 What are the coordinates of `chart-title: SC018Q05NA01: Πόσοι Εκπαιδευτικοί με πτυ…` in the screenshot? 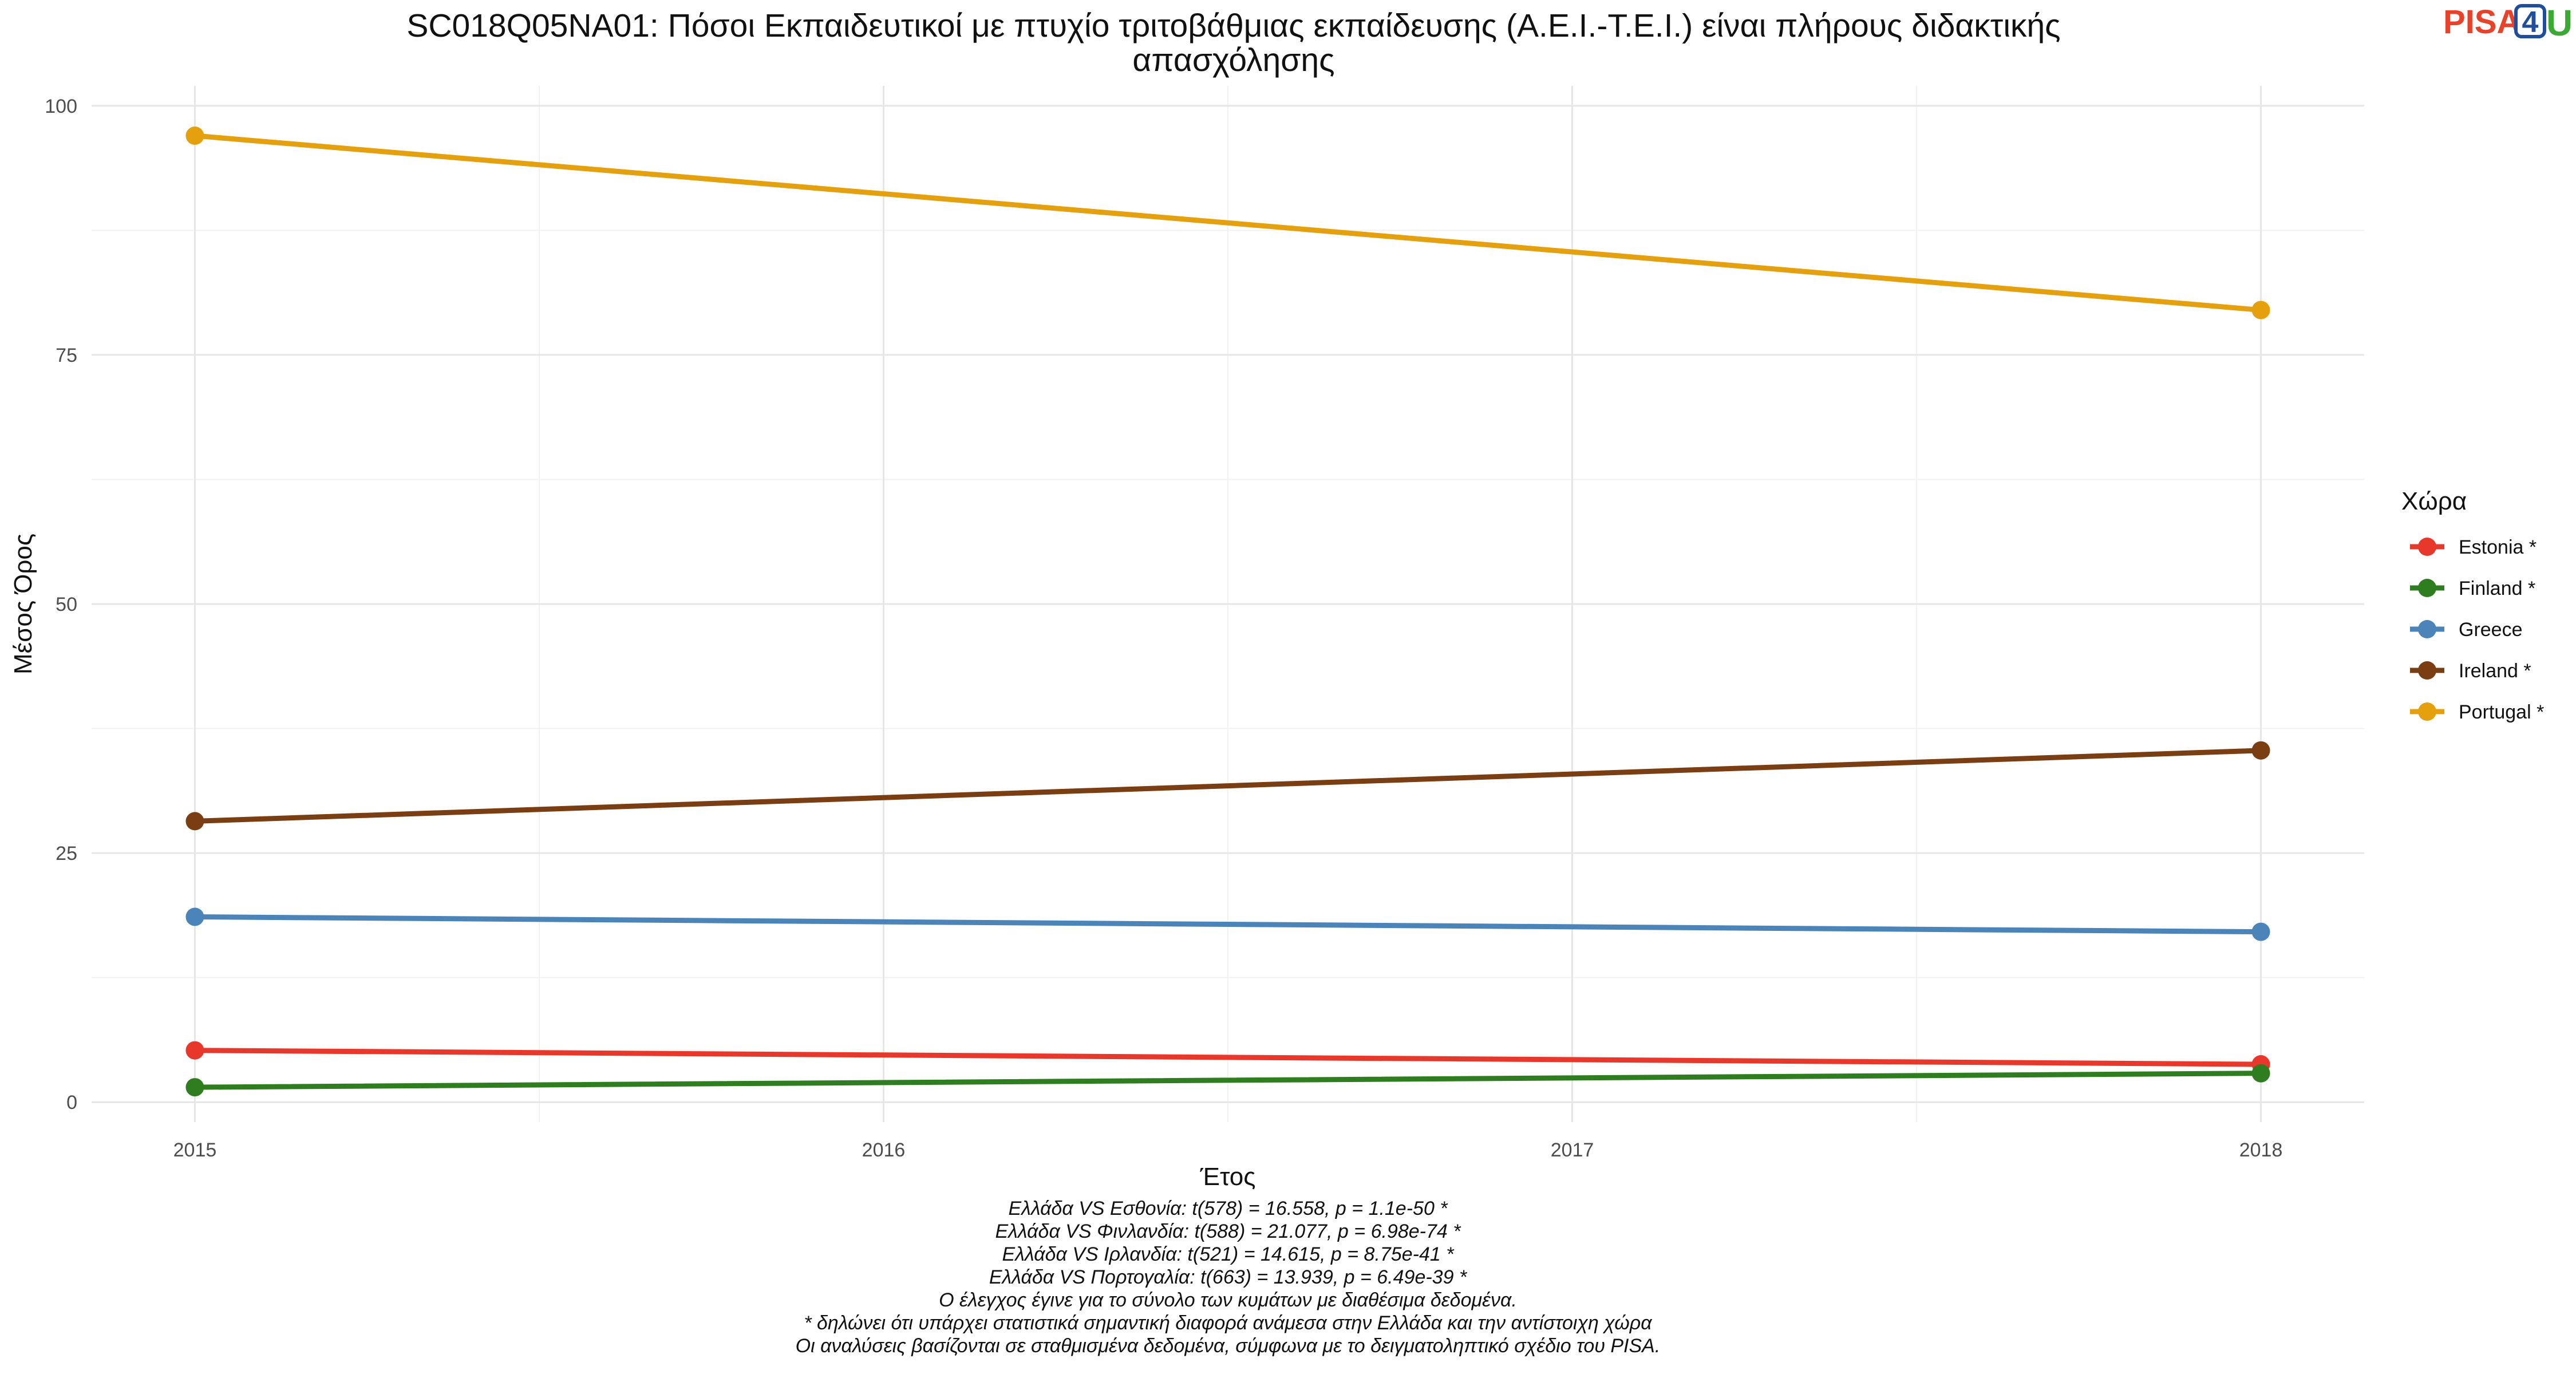 It's located at (1233, 25).